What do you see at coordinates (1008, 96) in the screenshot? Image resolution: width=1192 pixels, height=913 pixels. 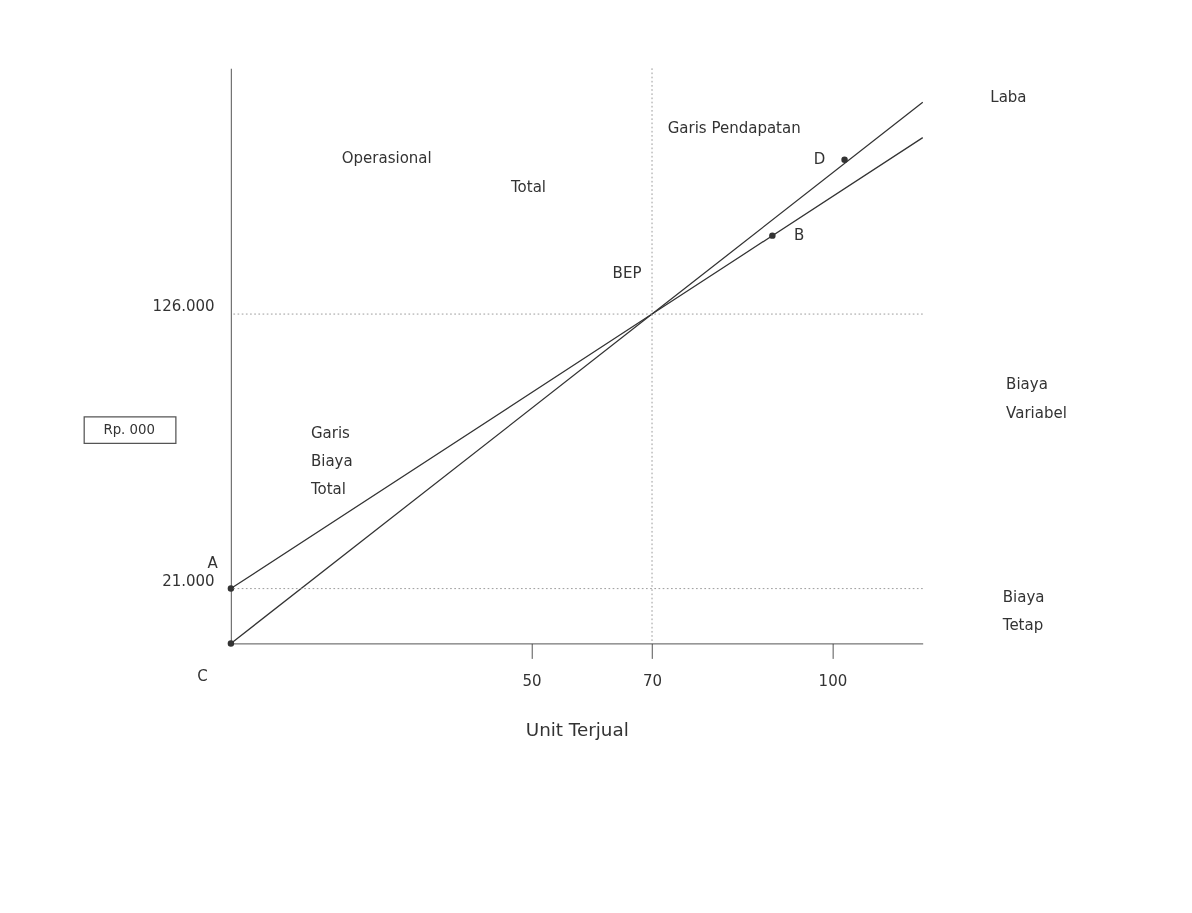 I see `text: Laba` at bounding box center [1008, 96].